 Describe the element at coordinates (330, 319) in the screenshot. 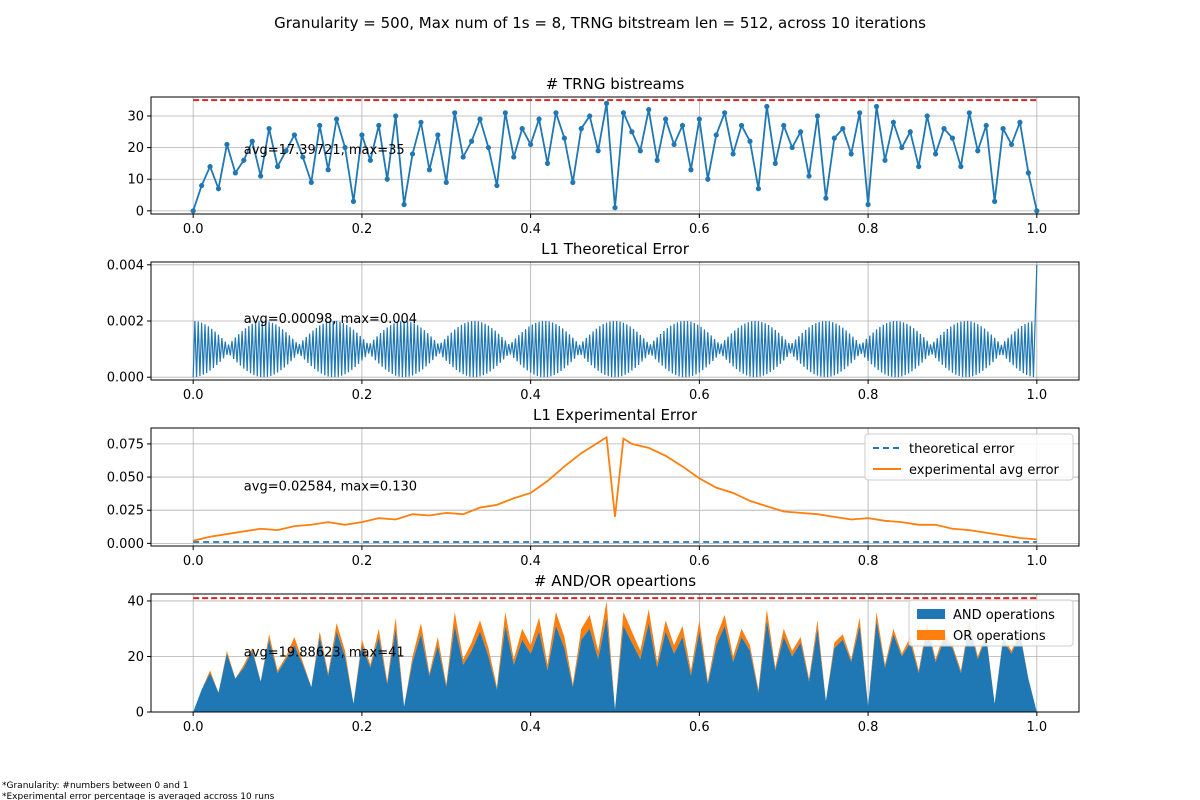

I see `stats-annotation: avg=0.00098, max=0.004` at that location.